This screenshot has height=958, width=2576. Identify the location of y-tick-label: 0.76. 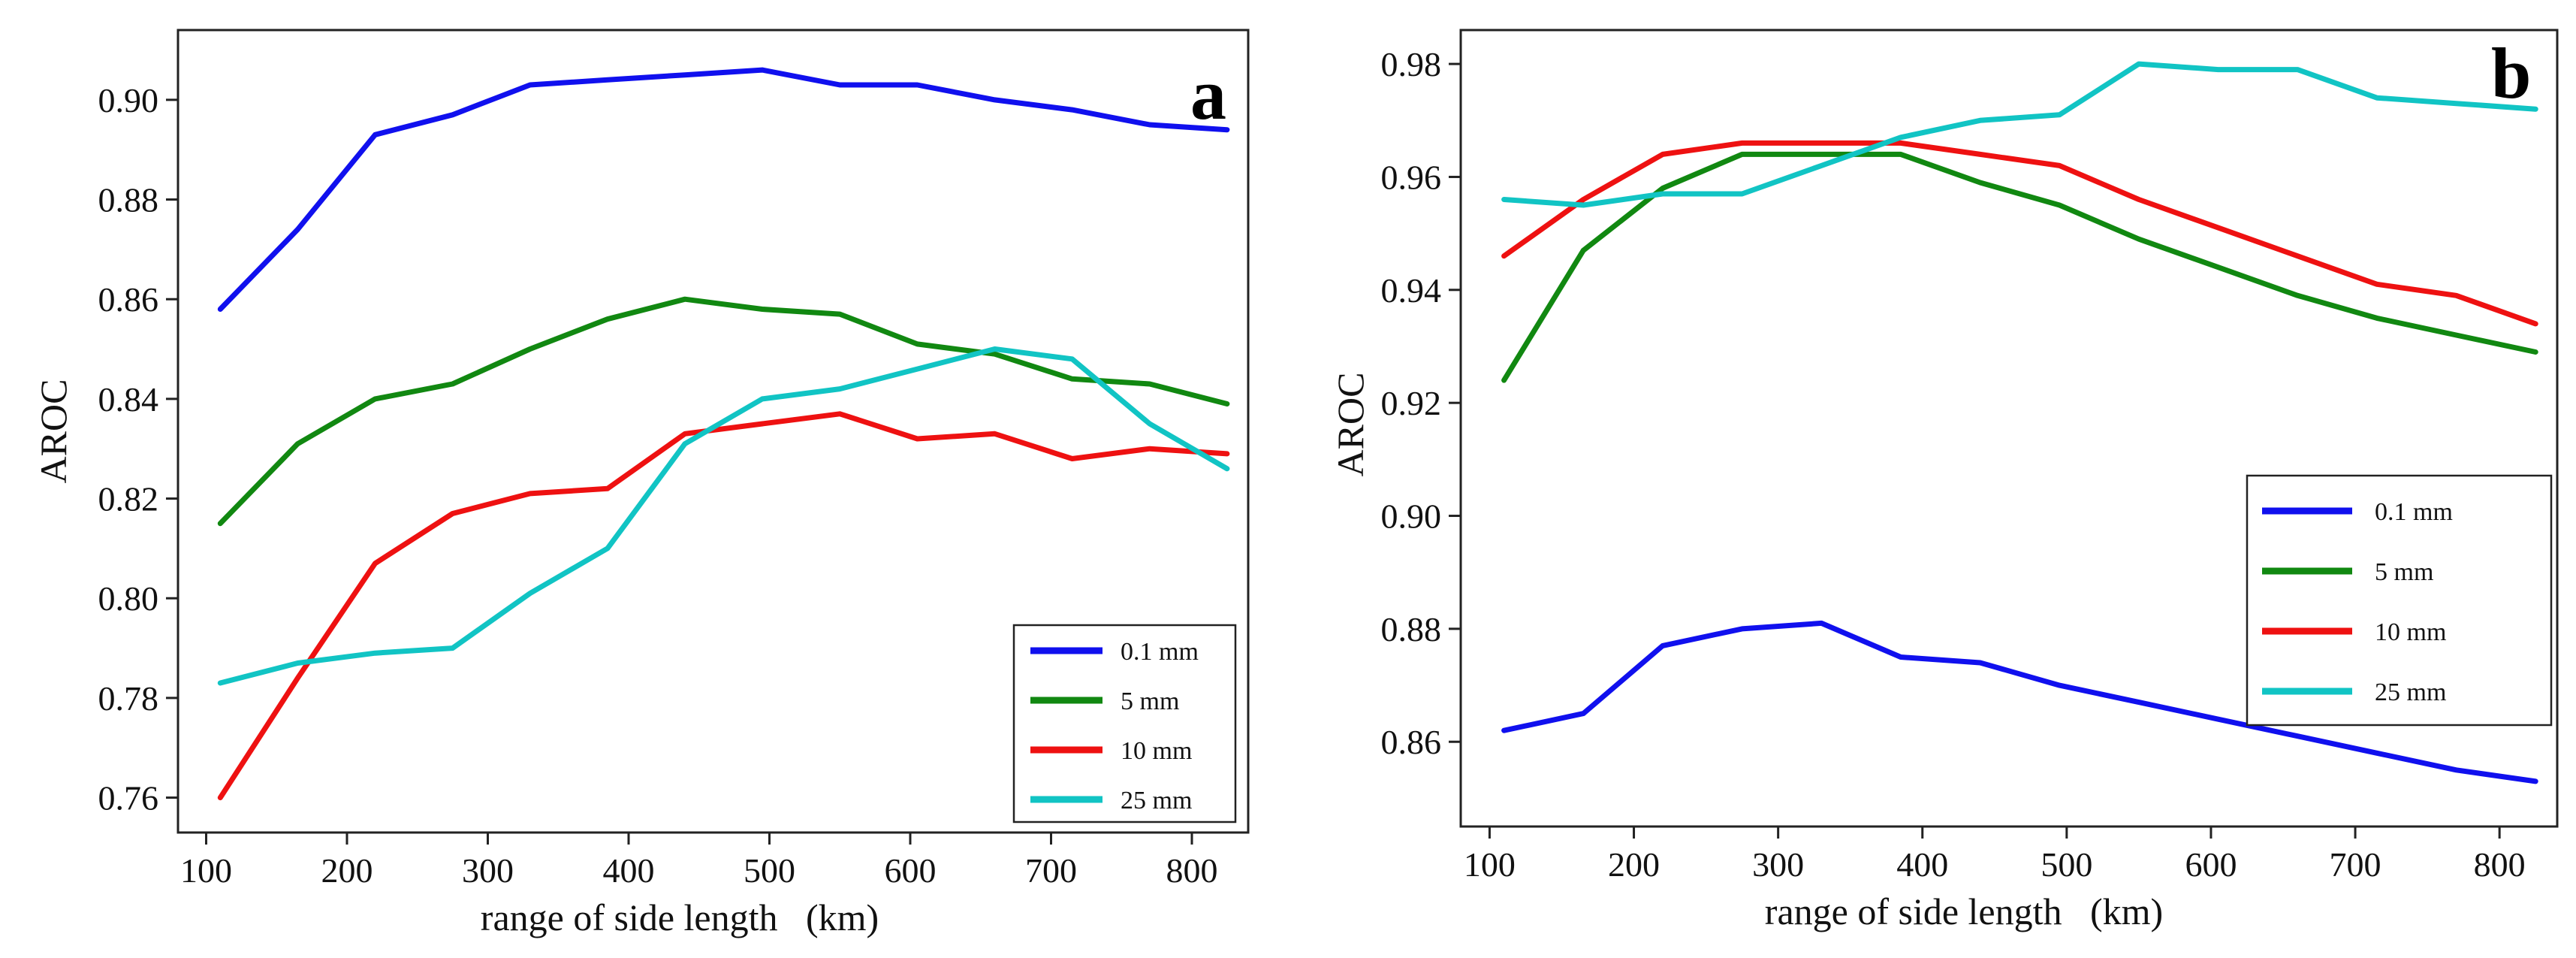
(128, 798).